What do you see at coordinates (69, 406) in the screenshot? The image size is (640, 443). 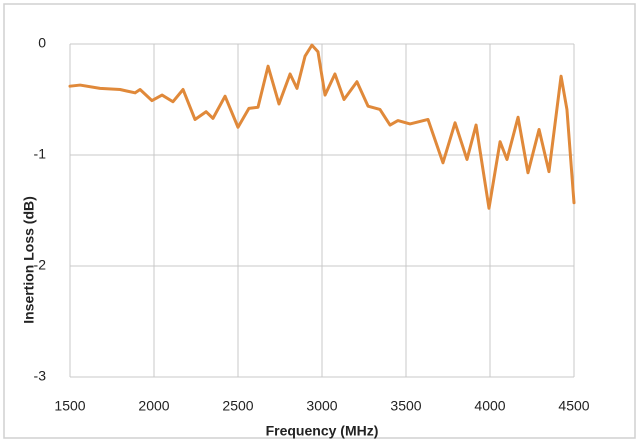 I see `x-tick-label: 1500` at bounding box center [69, 406].